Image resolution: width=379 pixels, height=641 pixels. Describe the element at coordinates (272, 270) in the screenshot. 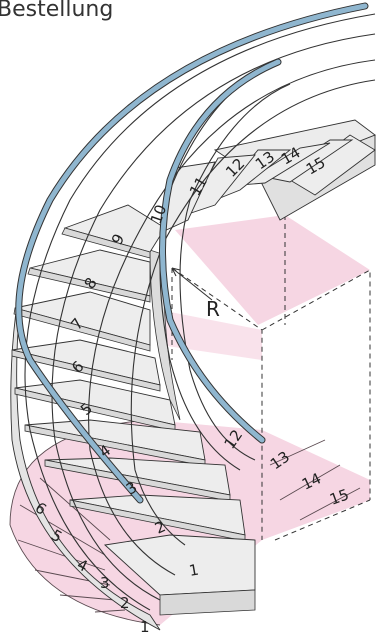

I see `landing-plane` at that location.